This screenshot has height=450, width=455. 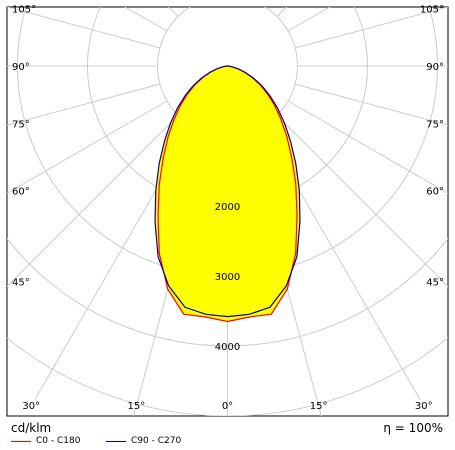 What do you see at coordinates (227, 277) in the screenshot?
I see `radial-tick-label: 3000` at bounding box center [227, 277].